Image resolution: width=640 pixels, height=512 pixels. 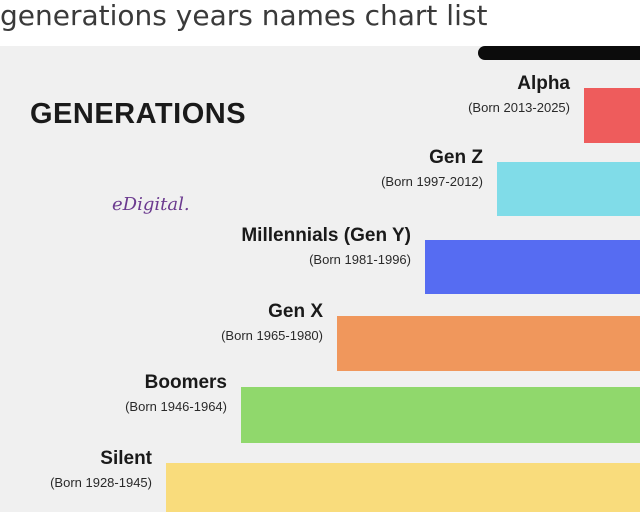 What do you see at coordinates (568, 189) in the screenshot?
I see `bar-gen-z` at bounding box center [568, 189].